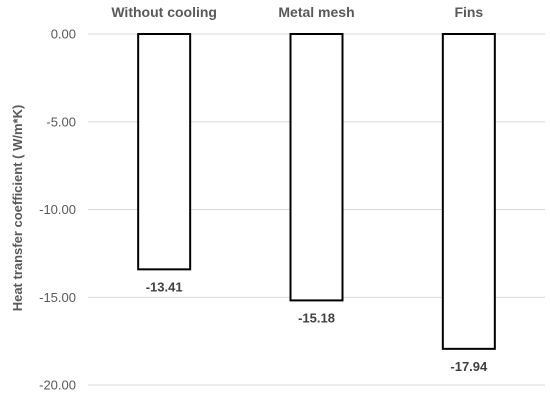 This screenshot has height=400, width=550. I want to click on category-labels: Without cooling Metal mesh Fins, so click(297, 12).